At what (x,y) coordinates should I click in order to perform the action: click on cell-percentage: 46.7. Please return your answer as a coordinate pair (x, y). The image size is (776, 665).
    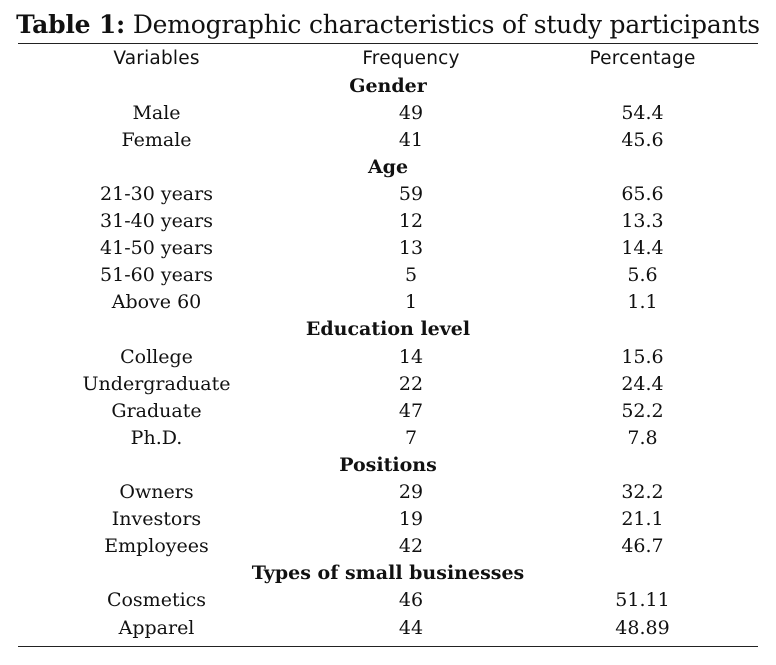
    Looking at the image, I should click on (642, 546).